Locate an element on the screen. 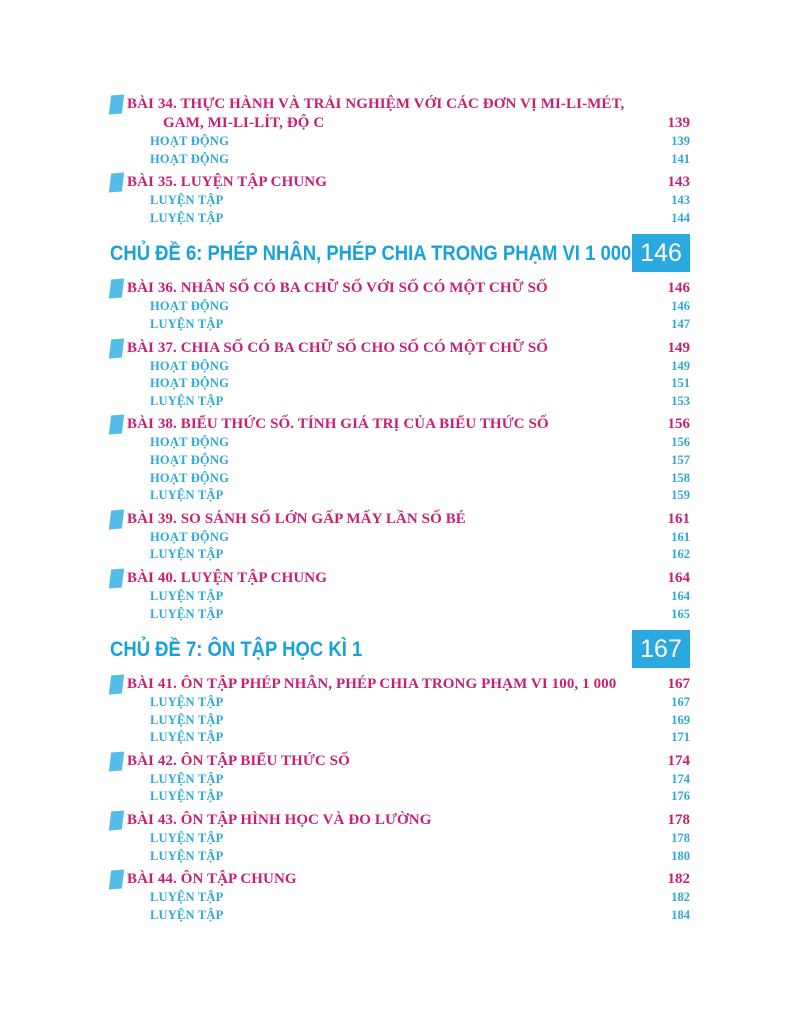  sub-entry-row: HOẠT ĐỘNG 146 is located at coordinates (420, 307).